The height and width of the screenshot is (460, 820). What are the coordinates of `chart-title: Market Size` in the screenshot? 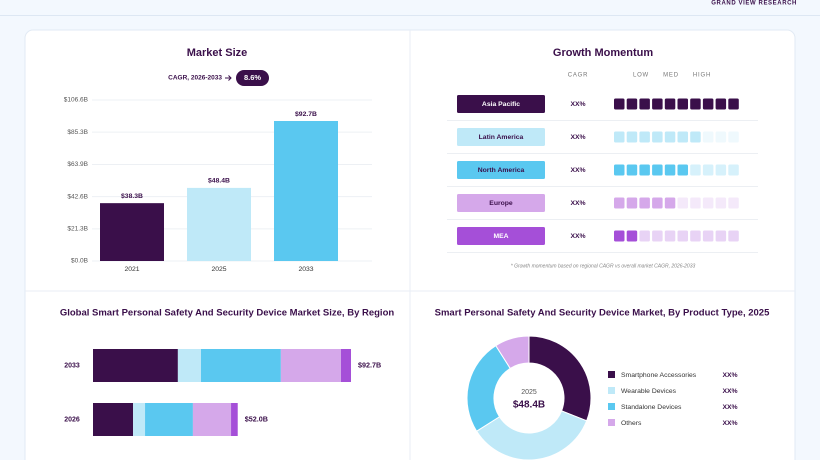 It's located at (217, 53).